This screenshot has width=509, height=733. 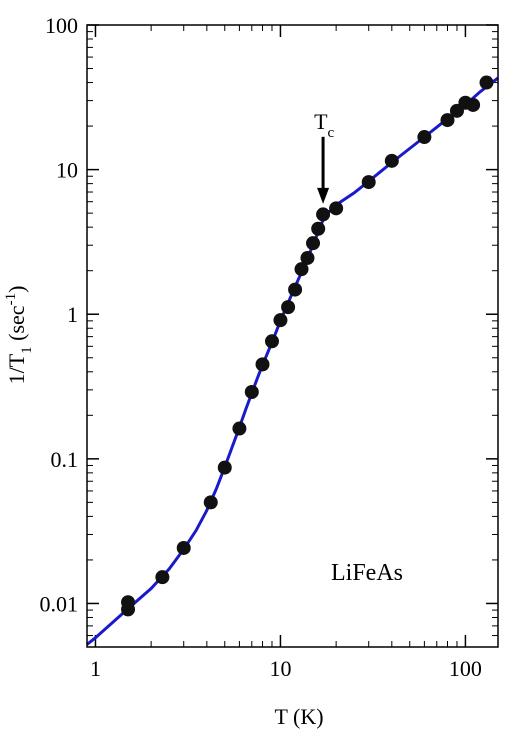 What do you see at coordinates (67, 170) in the screenshot?
I see `y-tick-label: 10` at bounding box center [67, 170].